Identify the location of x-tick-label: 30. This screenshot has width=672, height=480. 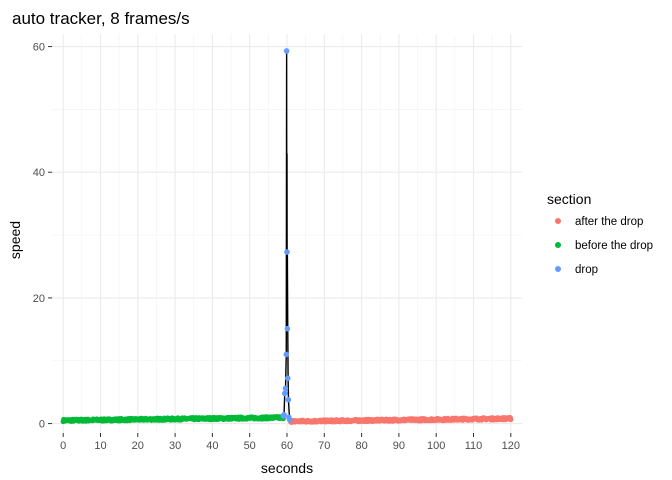
(175, 446).